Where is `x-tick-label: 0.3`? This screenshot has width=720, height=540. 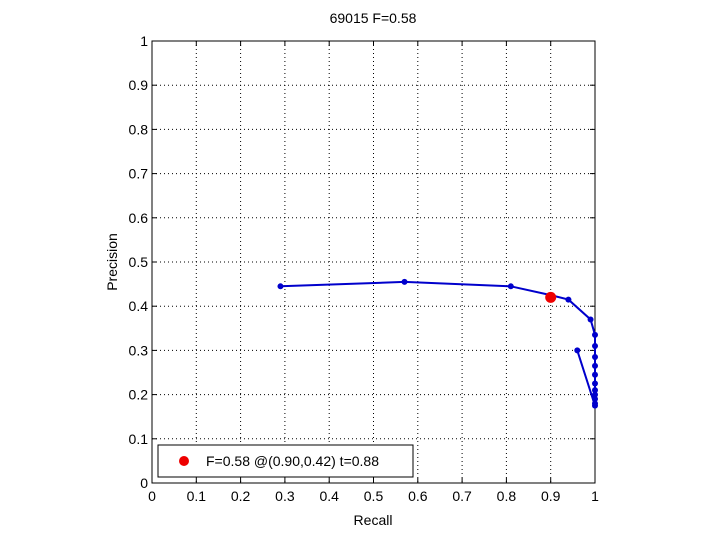 x-tick-label: 0.3 is located at coordinates (285, 496).